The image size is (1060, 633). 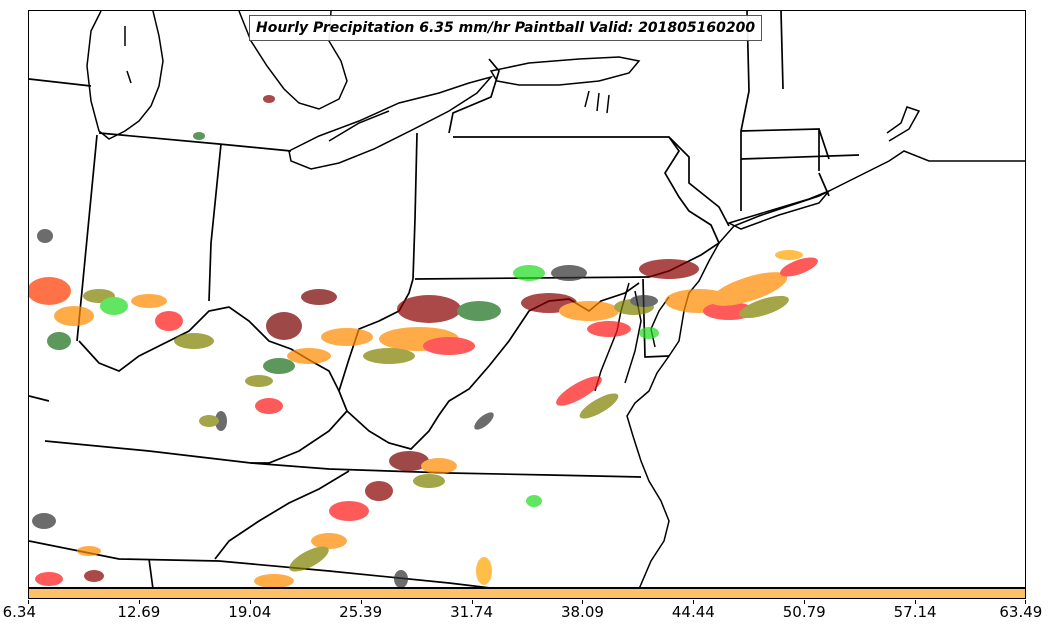 I want to click on colorbar-tick-label: 63.49, so click(x=1021, y=612).